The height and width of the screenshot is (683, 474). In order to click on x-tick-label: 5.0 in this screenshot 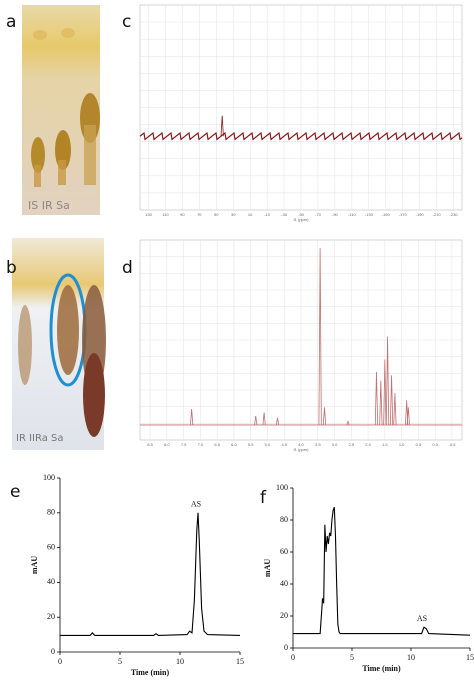, I will do `click(268, 444)`.